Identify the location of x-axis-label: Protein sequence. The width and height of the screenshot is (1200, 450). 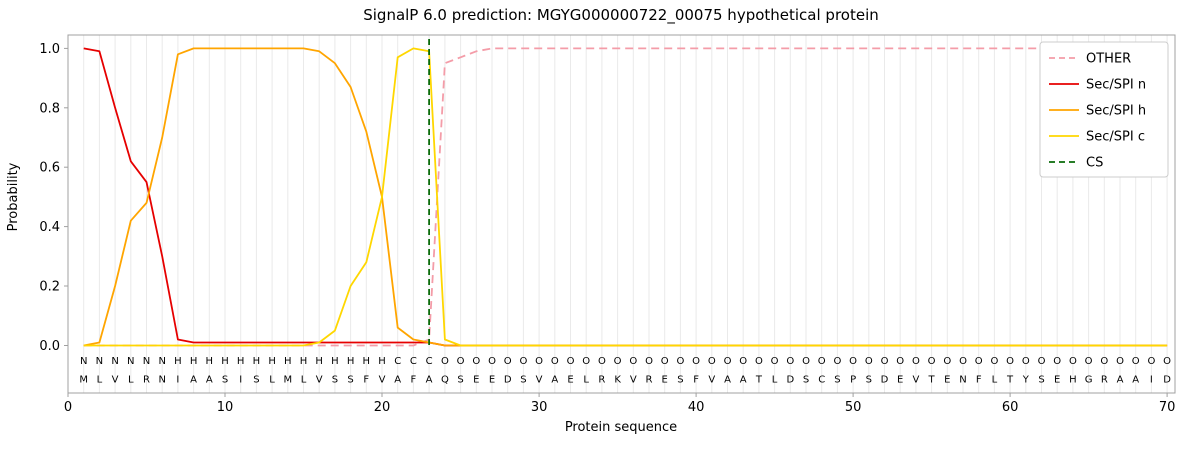
(621, 427).